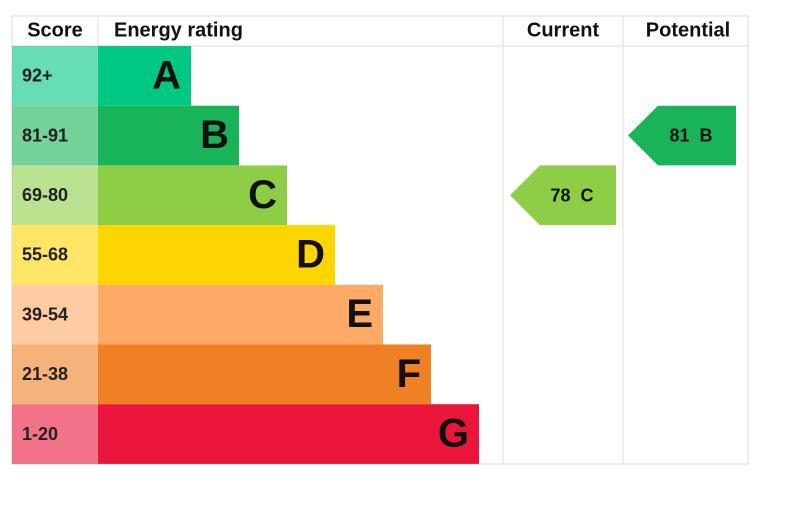 Image resolution: width=795 pixels, height=505 pixels. What do you see at coordinates (214, 135) in the screenshot?
I see `rating-letter: B` at bounding box center [214, 135].